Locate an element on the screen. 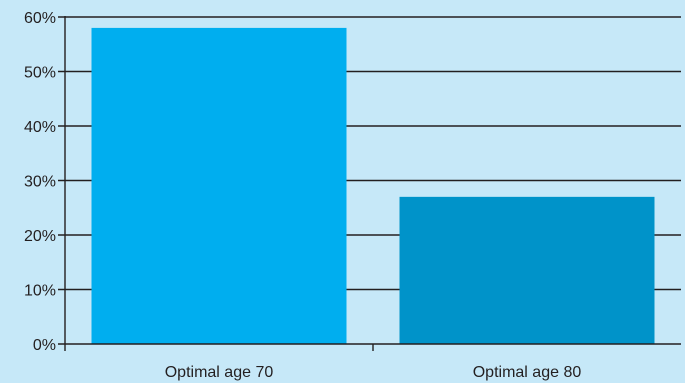  y-tick-label: 50% is located at coordinates (40, 73).